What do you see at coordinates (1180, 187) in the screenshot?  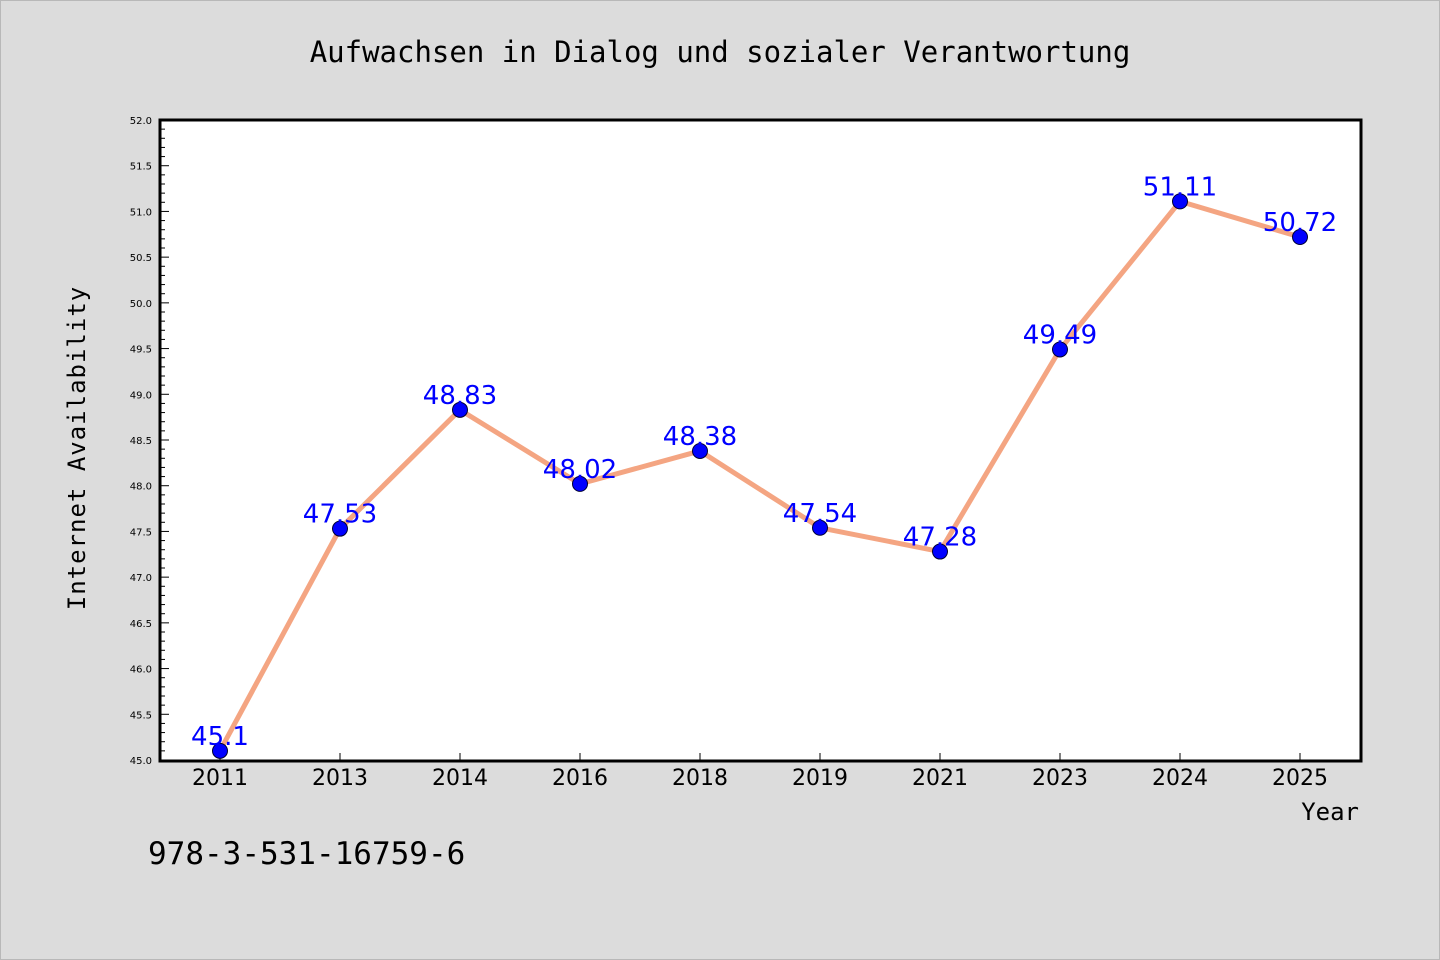 I see `data-label: 51.11` at bounding box center [1180, 187].